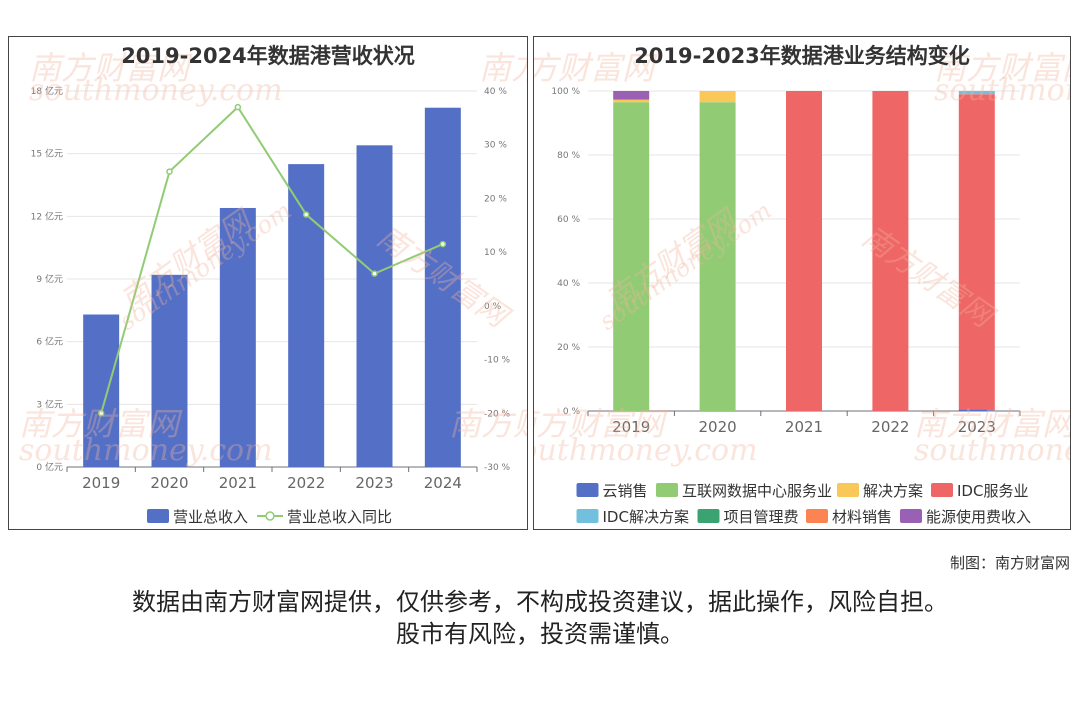  I want to click on chart-title: 2019-2023年数据港业务结构变化, so click(802, 56).